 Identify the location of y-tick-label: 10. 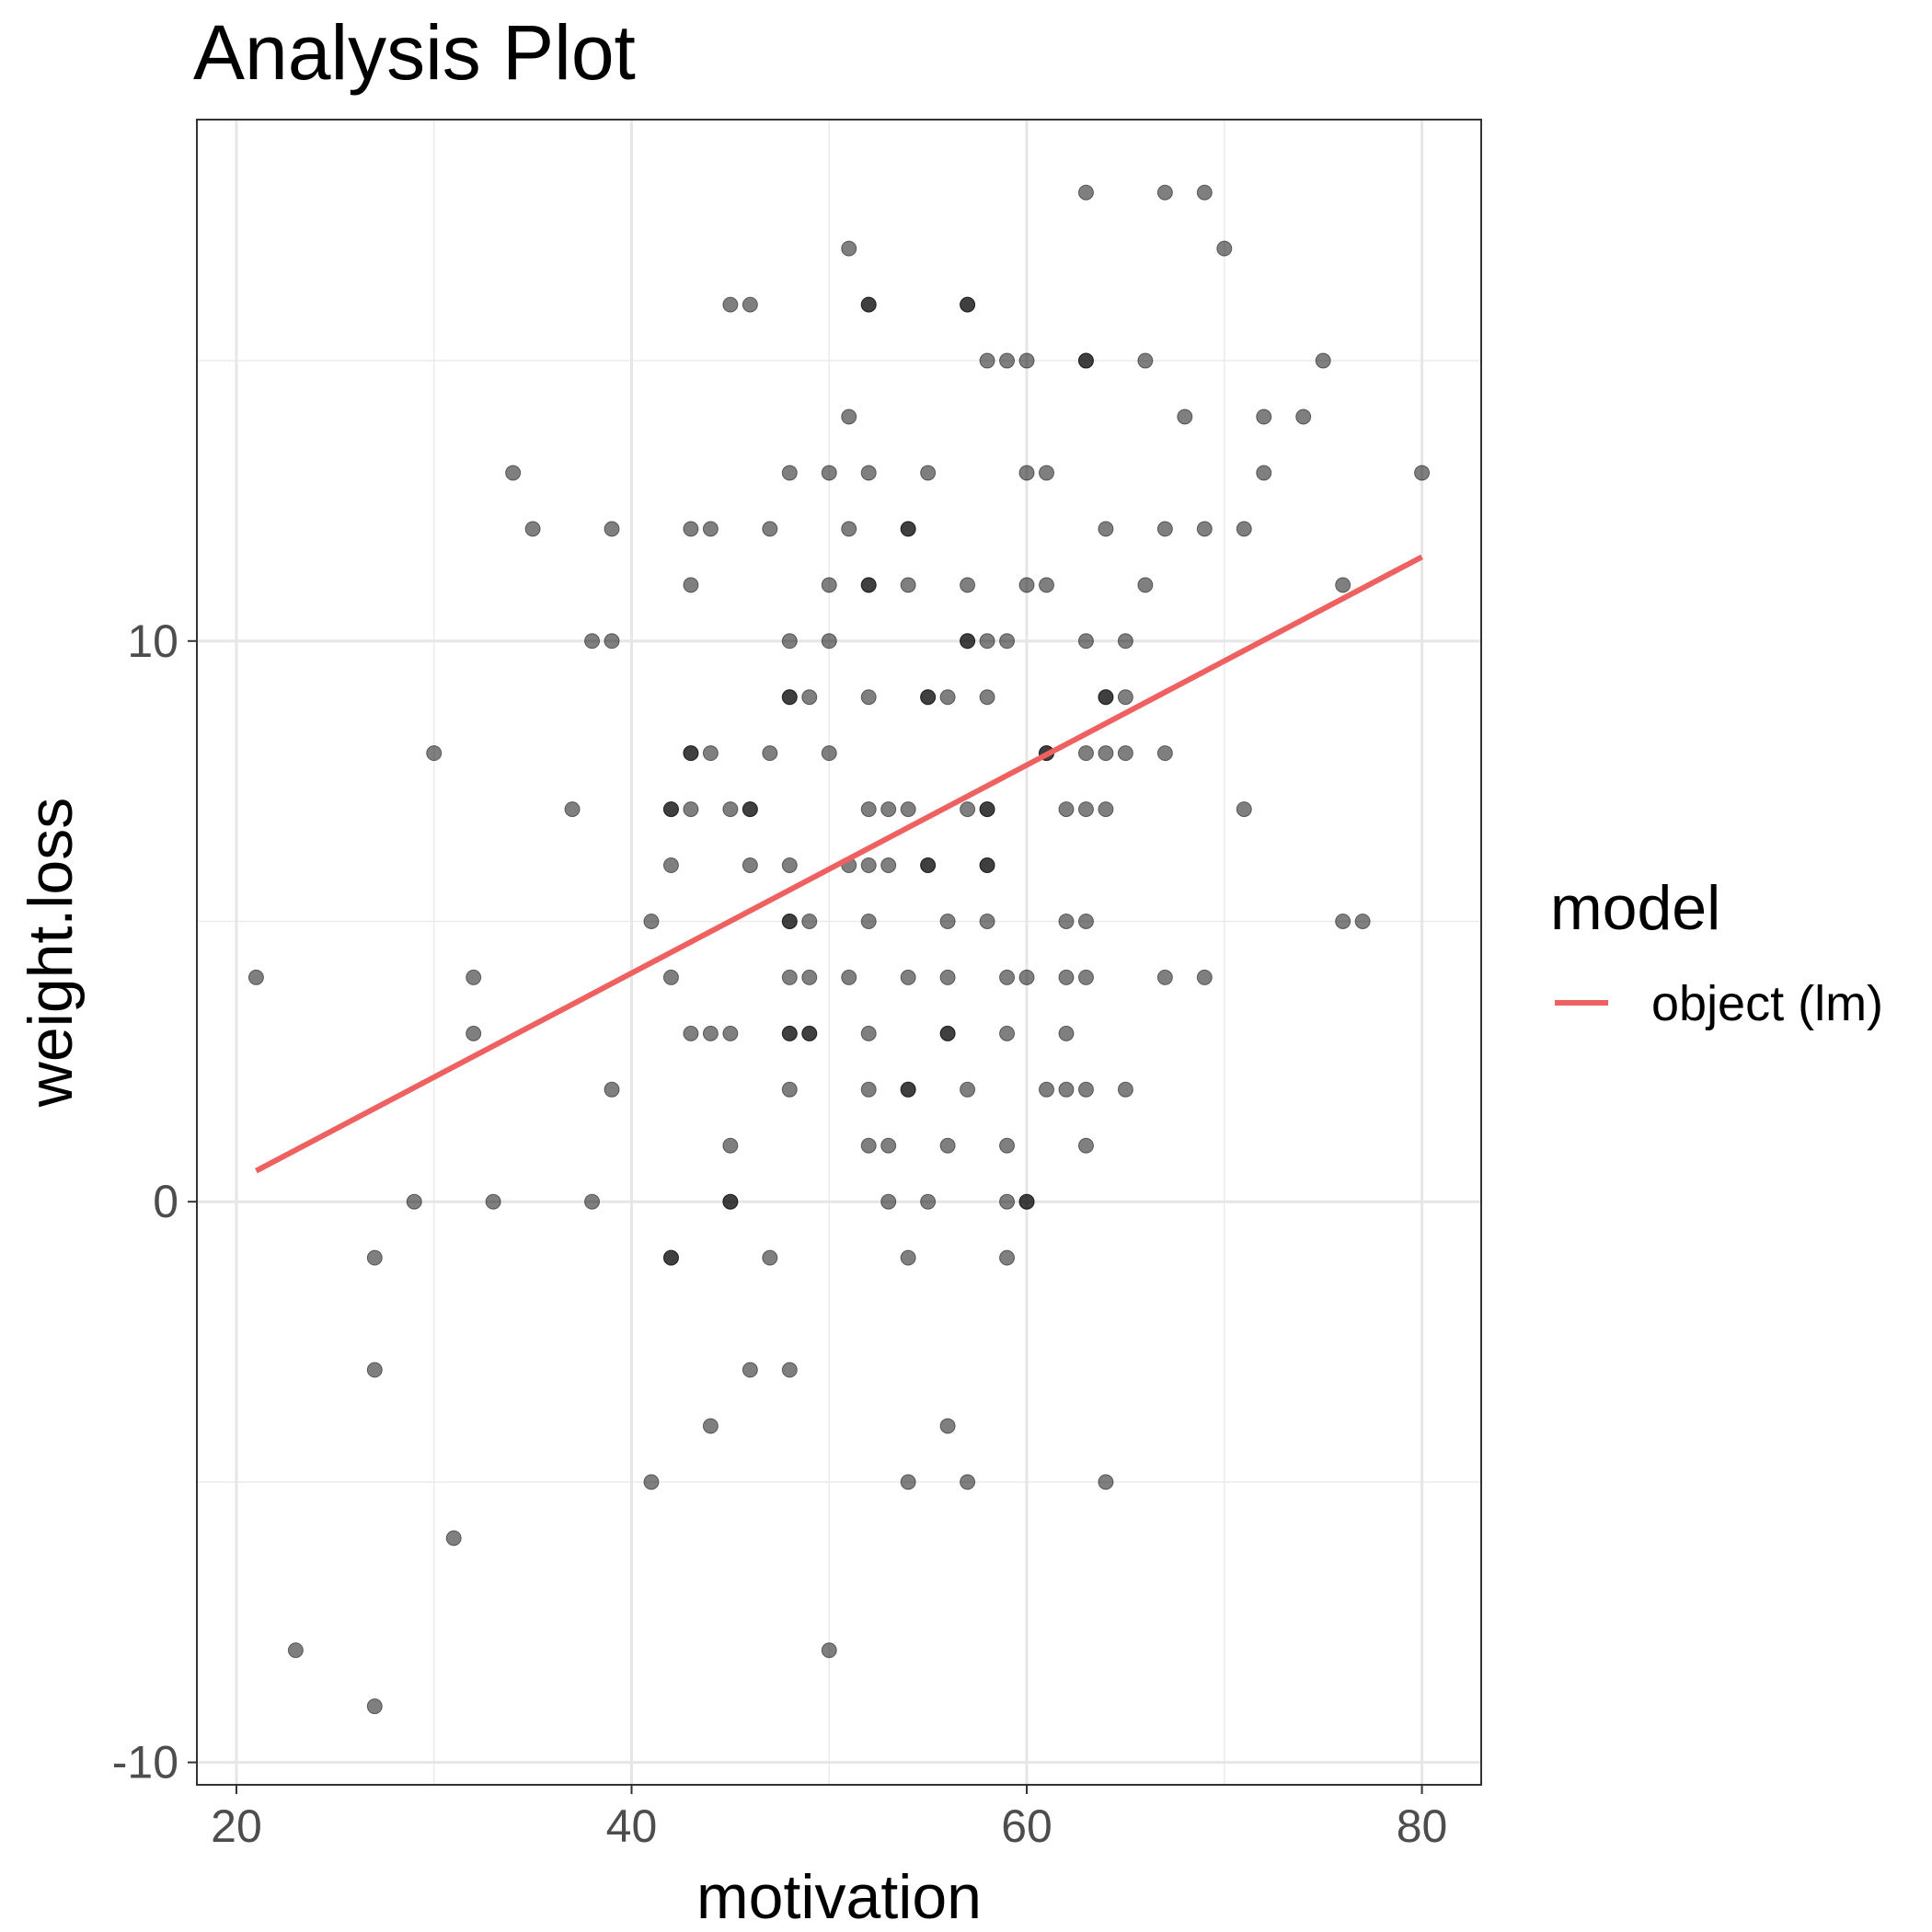
(152, 641).